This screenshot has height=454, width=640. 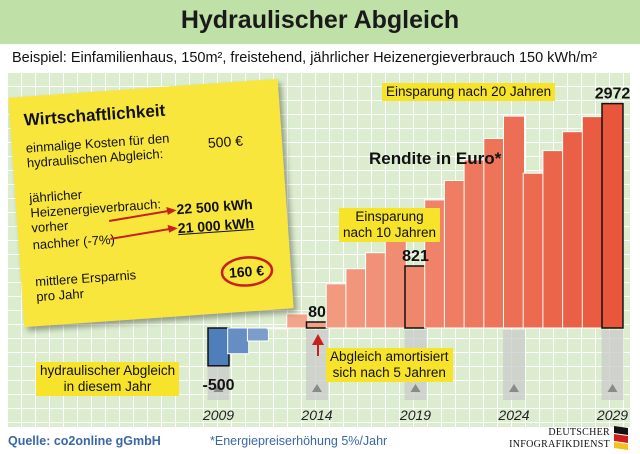 I want to click on tick-marker-2024, so click(x=514, y=388).